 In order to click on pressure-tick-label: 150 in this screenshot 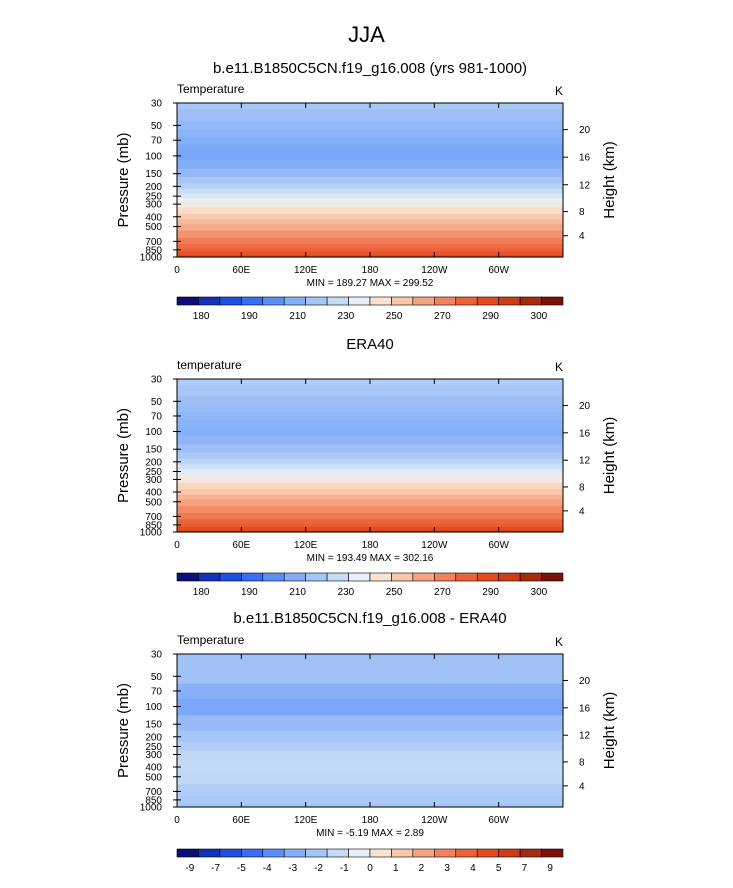, I will do `click(153, 174)`.